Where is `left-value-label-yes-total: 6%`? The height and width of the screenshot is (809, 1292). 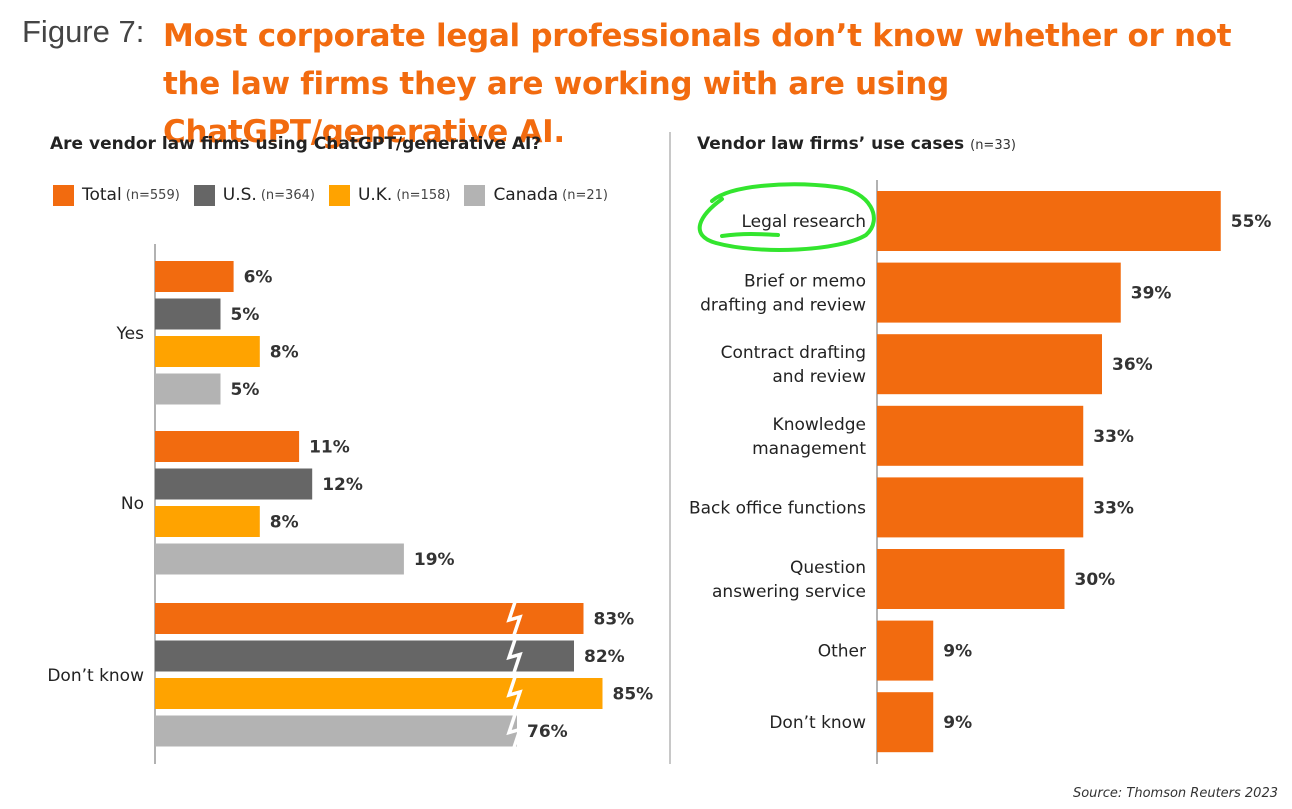 left-value-label-yes-total: 6% is located at coordinates (258, 278).